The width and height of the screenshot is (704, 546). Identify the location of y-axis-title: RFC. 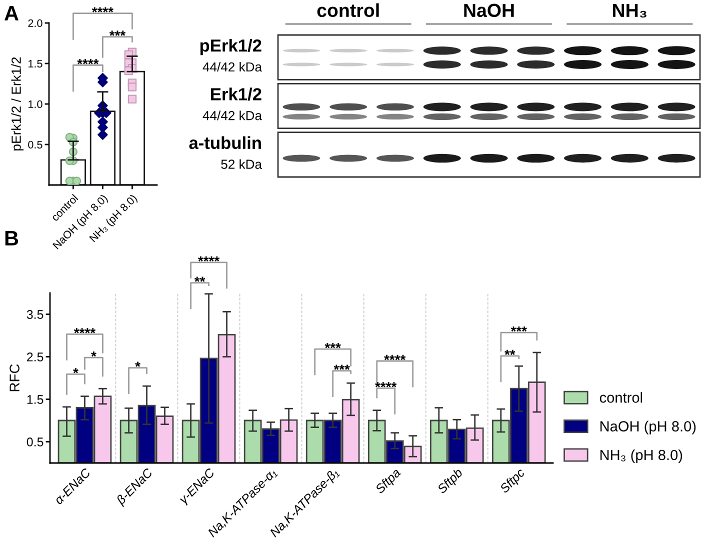
(15, 378).